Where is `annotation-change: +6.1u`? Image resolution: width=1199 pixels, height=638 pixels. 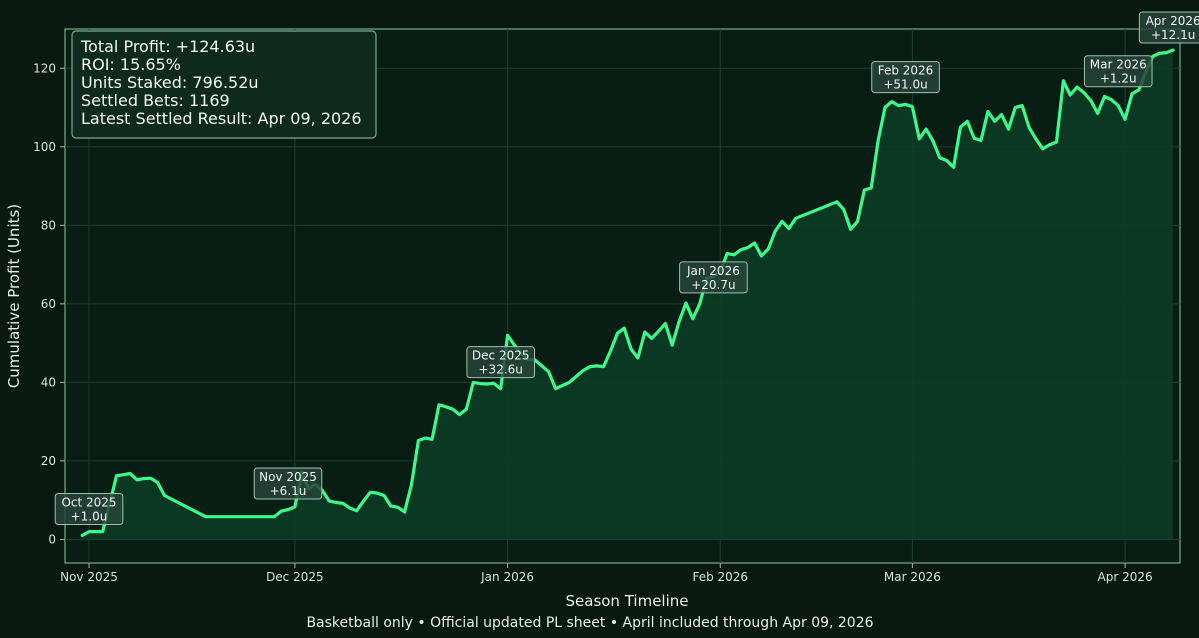 annotation-change: +6.1u is located at coordinates (288, 491).